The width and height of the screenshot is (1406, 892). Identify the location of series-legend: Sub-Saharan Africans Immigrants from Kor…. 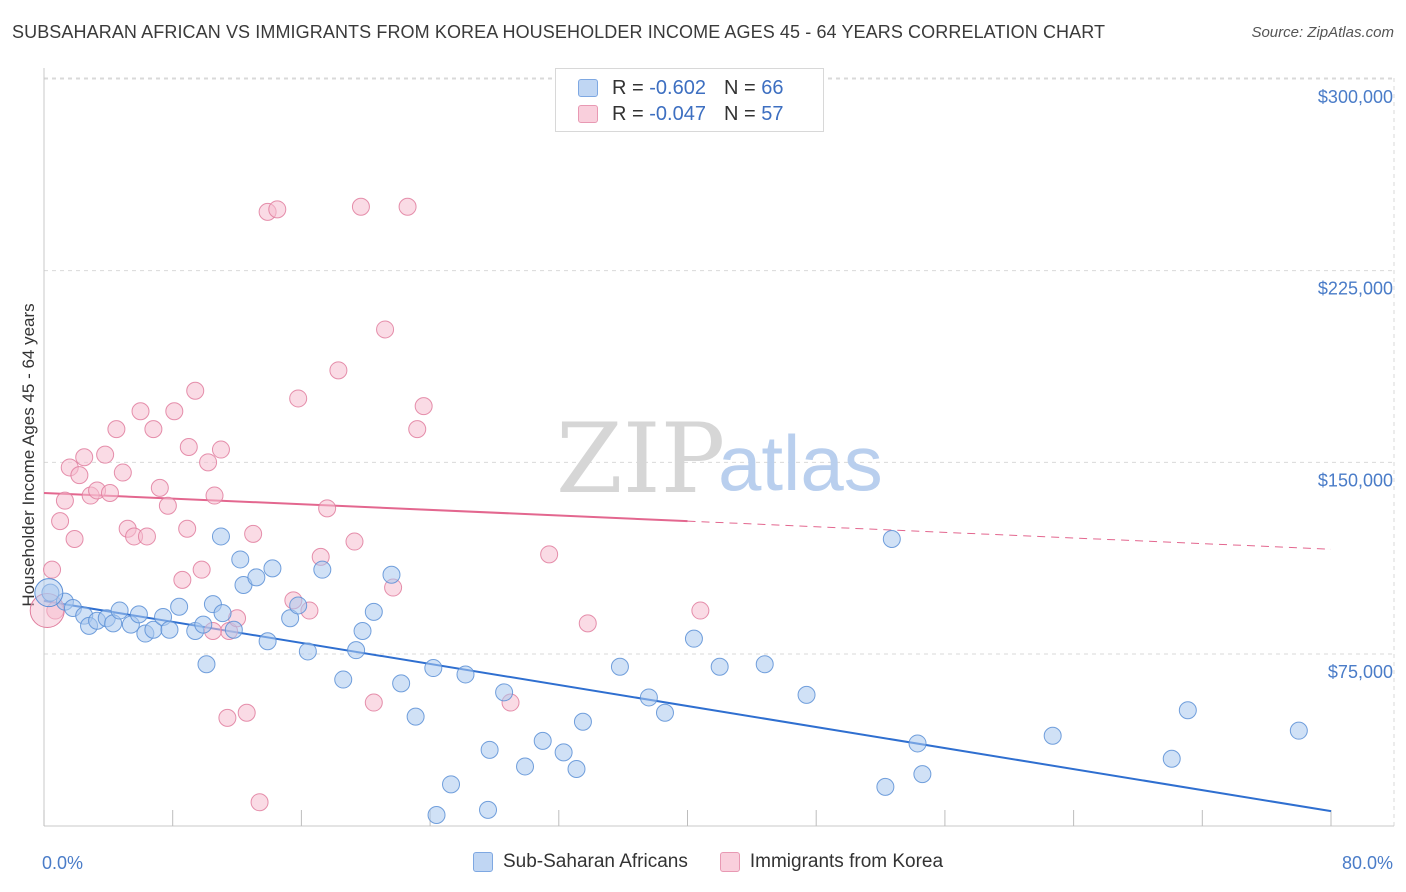
(724, 862).